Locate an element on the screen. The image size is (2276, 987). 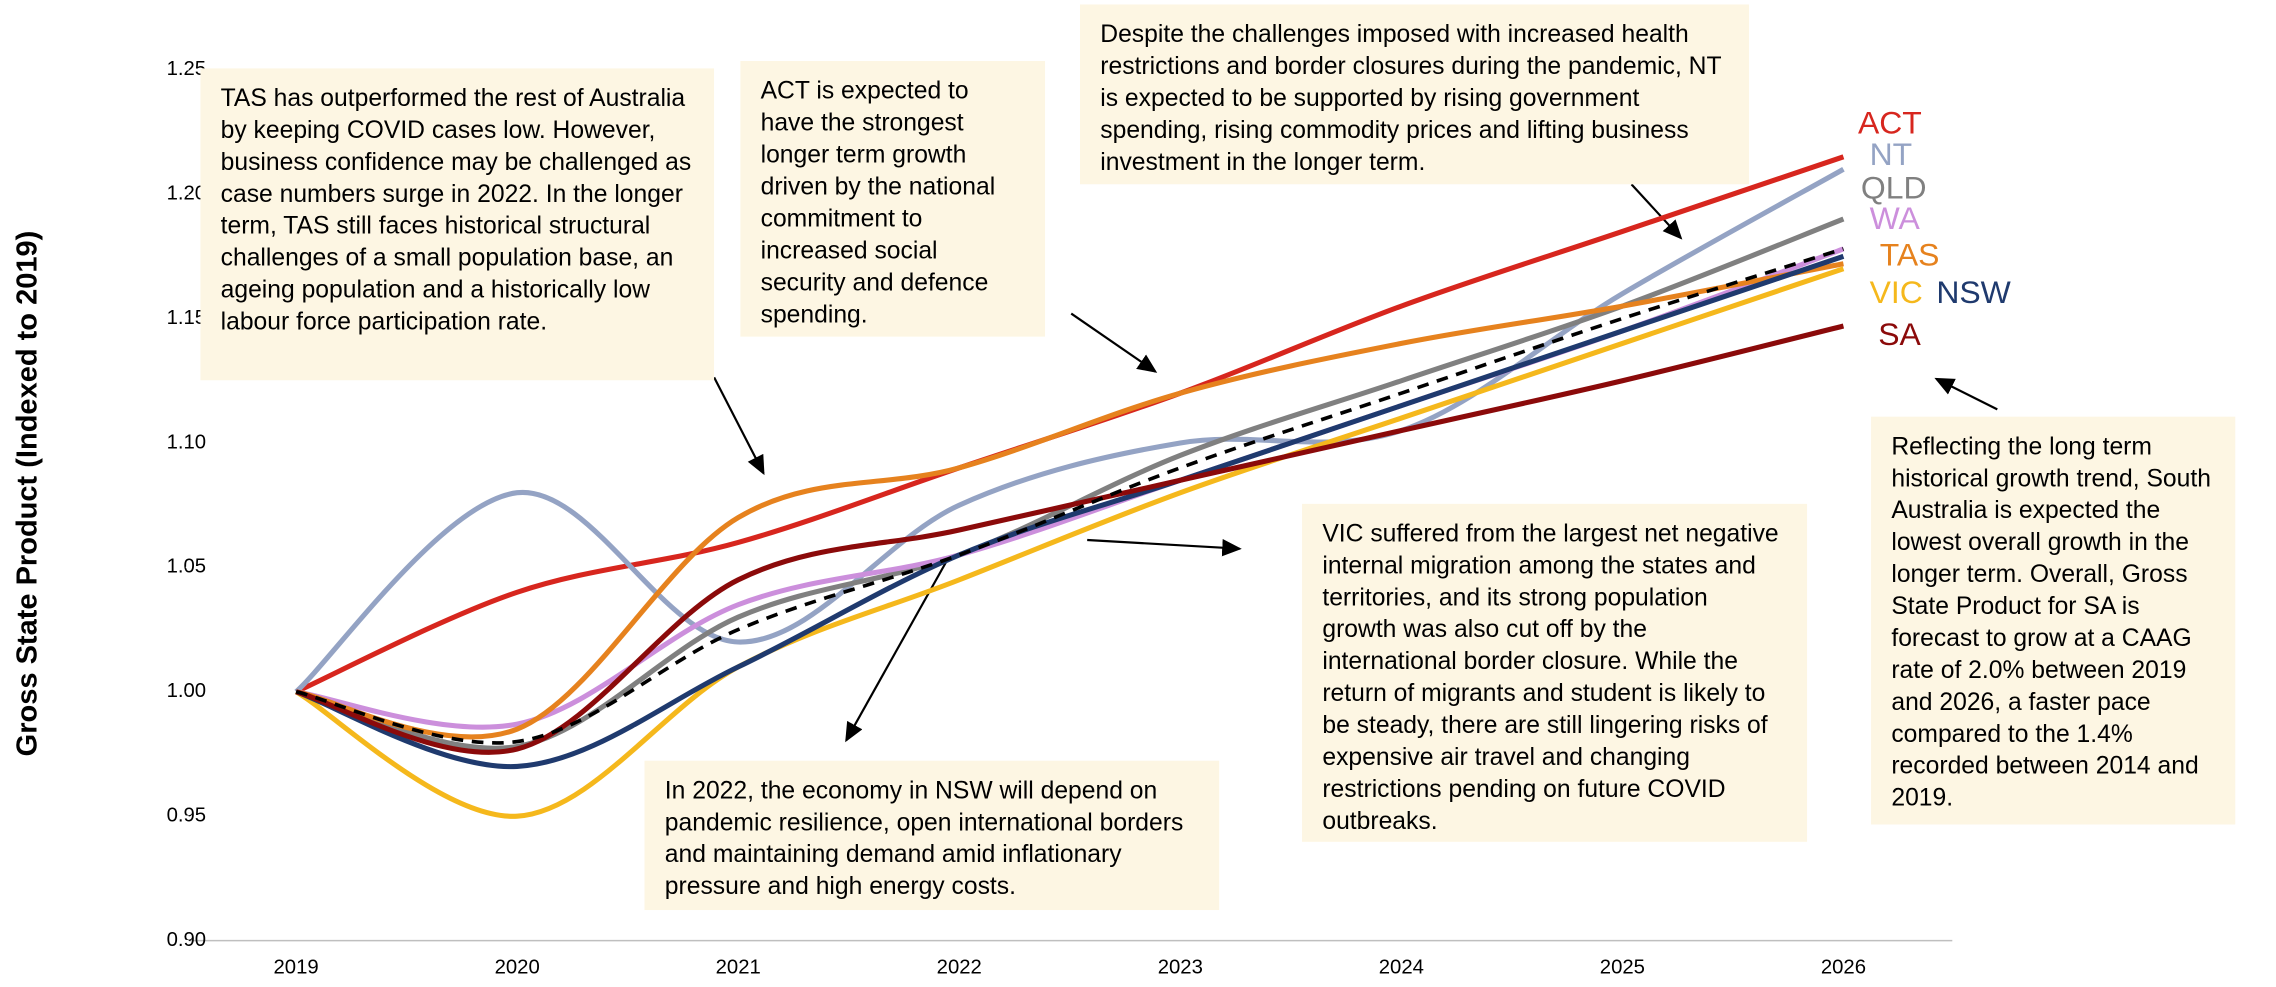
legend-label: NSW is located at coordinates (1973, 292).